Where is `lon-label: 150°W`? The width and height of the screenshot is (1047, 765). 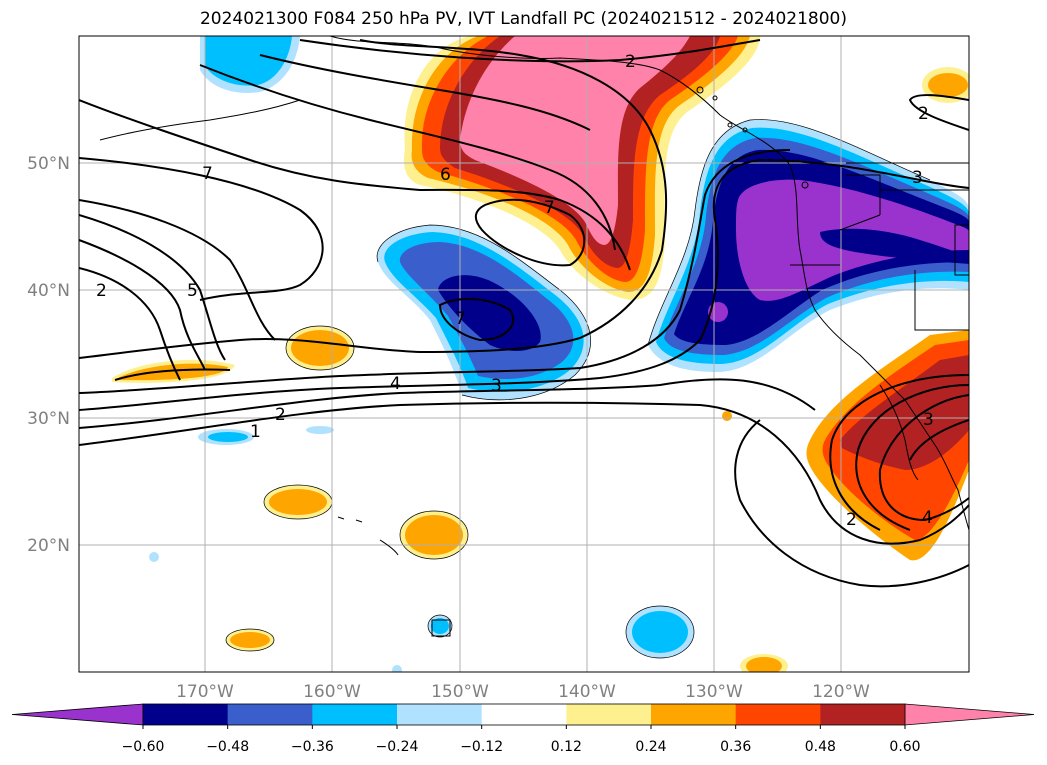
lon-label: 150°W is located at coordinates (460, 692).